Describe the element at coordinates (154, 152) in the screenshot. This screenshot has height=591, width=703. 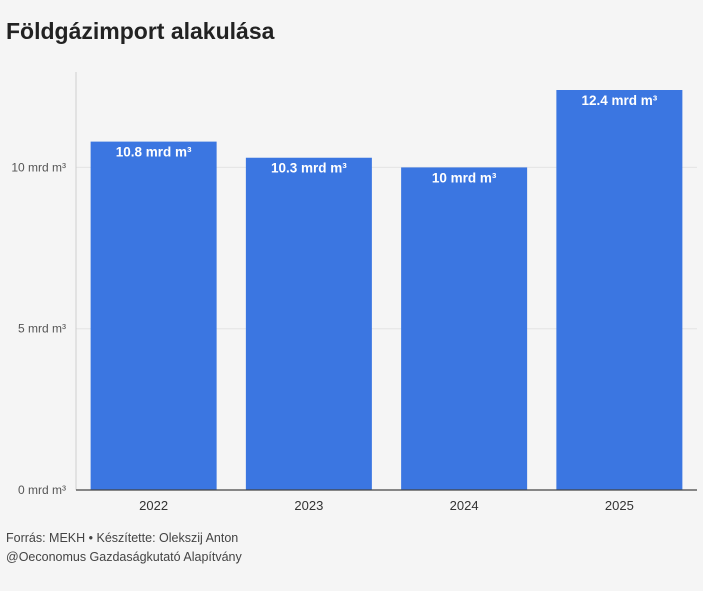
I see `data-label: 10.8 mrd m³` at that location.